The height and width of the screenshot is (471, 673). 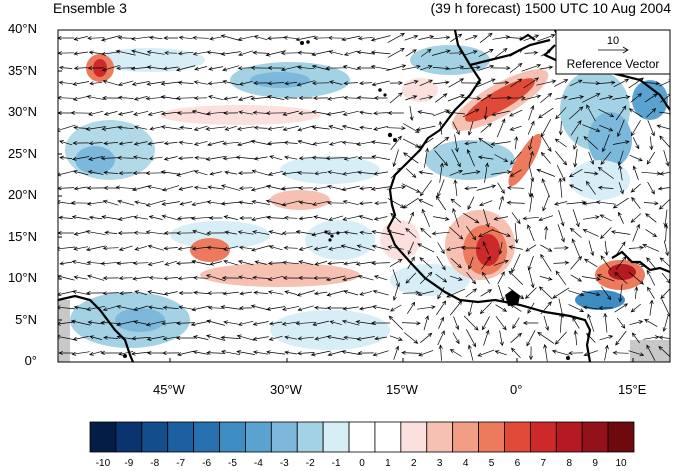 I want to click on lat-label-35n: 35°N, so click(x=22, y=70).